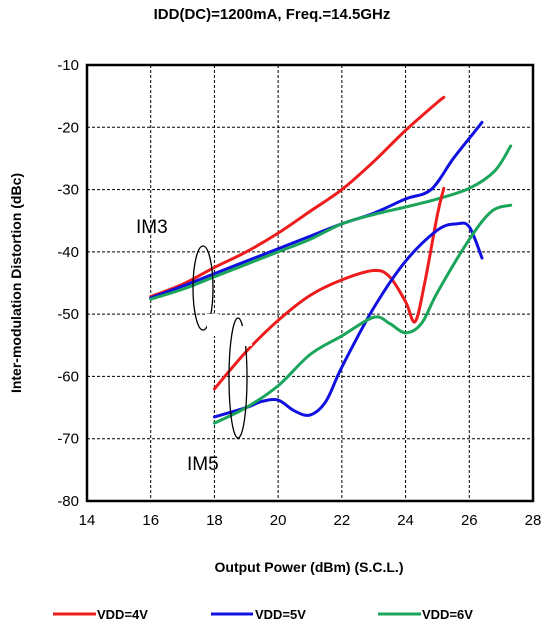 The height and width of the screenshot is (622, 545). Describe the element at coordinates (68, 252) in the screenshot. I see `y-tick-label-3: -40` at that location.